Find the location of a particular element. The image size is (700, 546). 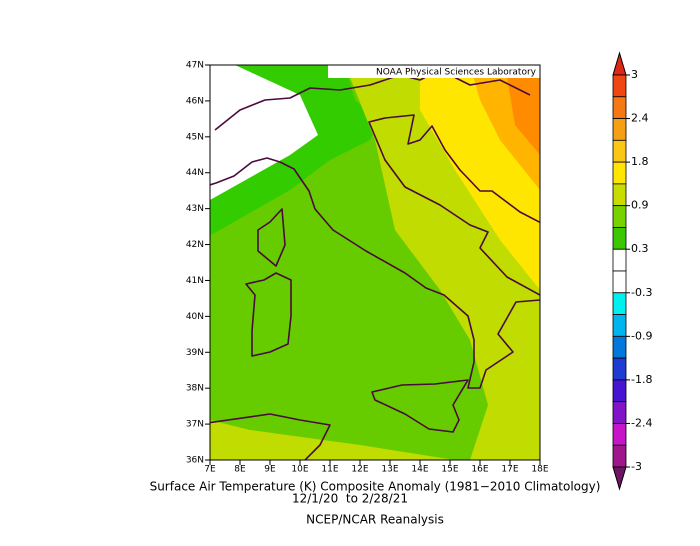

caption-source: NCEP/NCAR Reanalysis is located at coordinates (375, 520).